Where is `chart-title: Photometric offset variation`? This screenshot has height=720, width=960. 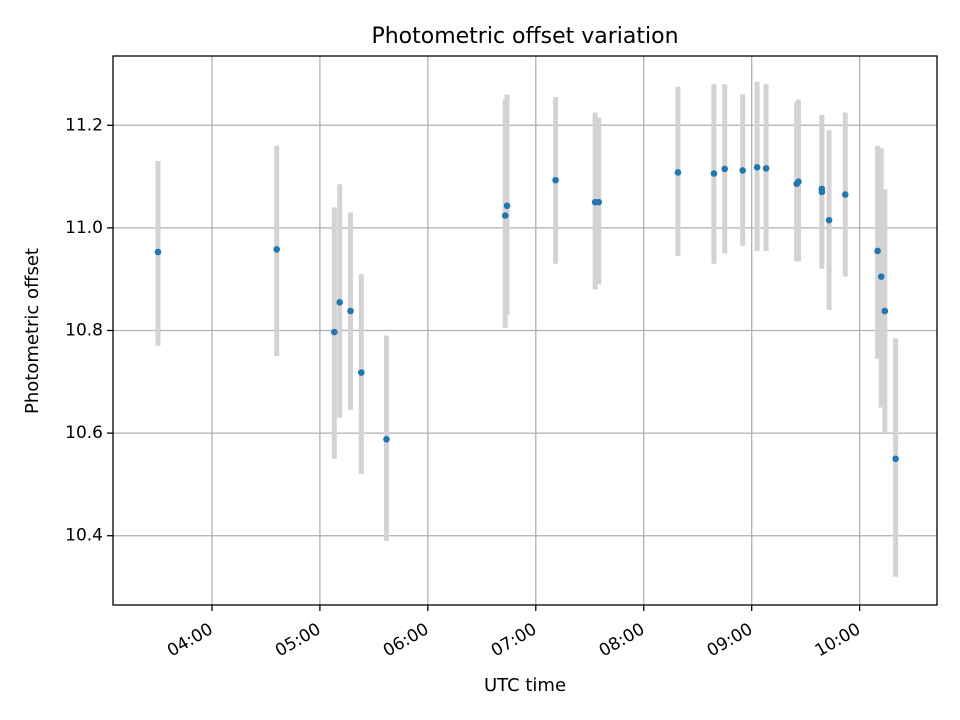
chart-title: Photometric offset variation is located at coordinates (524, 36).